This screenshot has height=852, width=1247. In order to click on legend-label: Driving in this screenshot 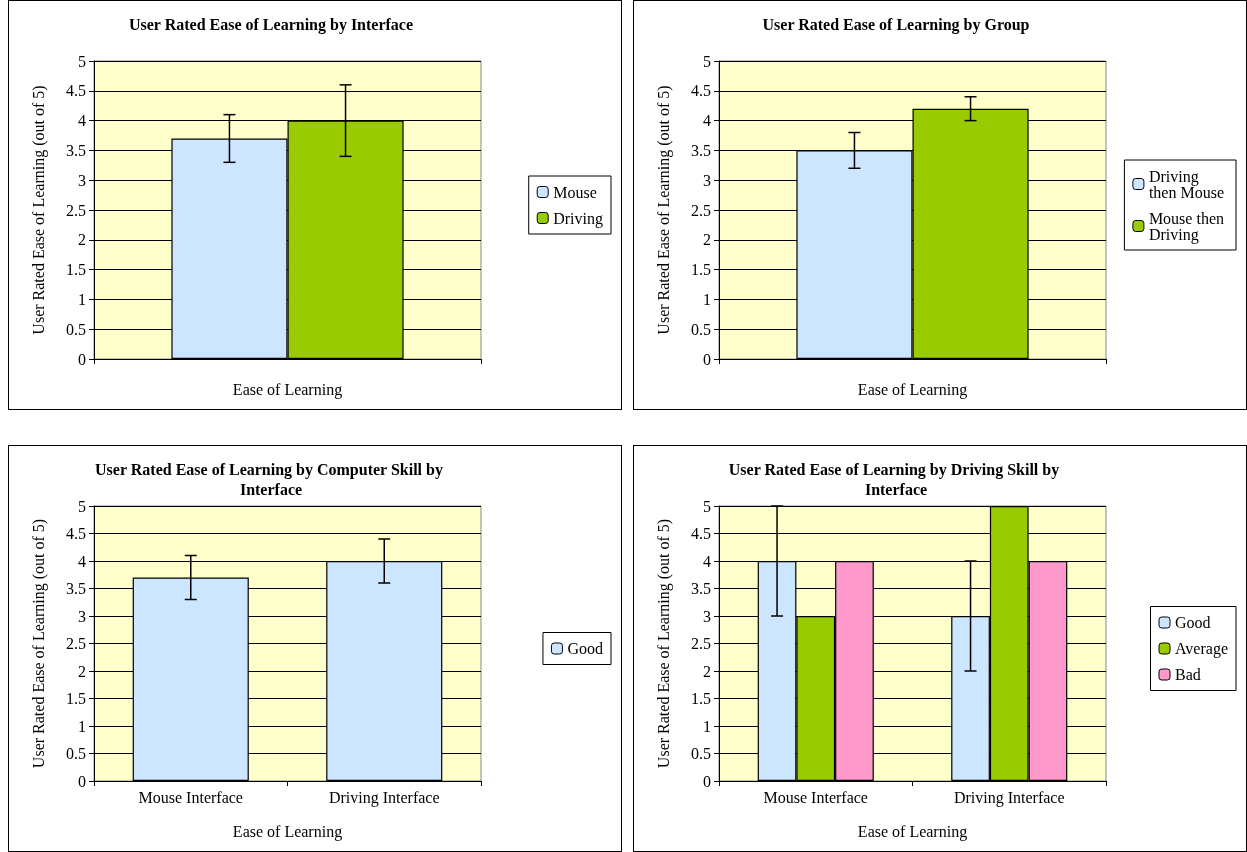, I will do `click(578, 218)`.